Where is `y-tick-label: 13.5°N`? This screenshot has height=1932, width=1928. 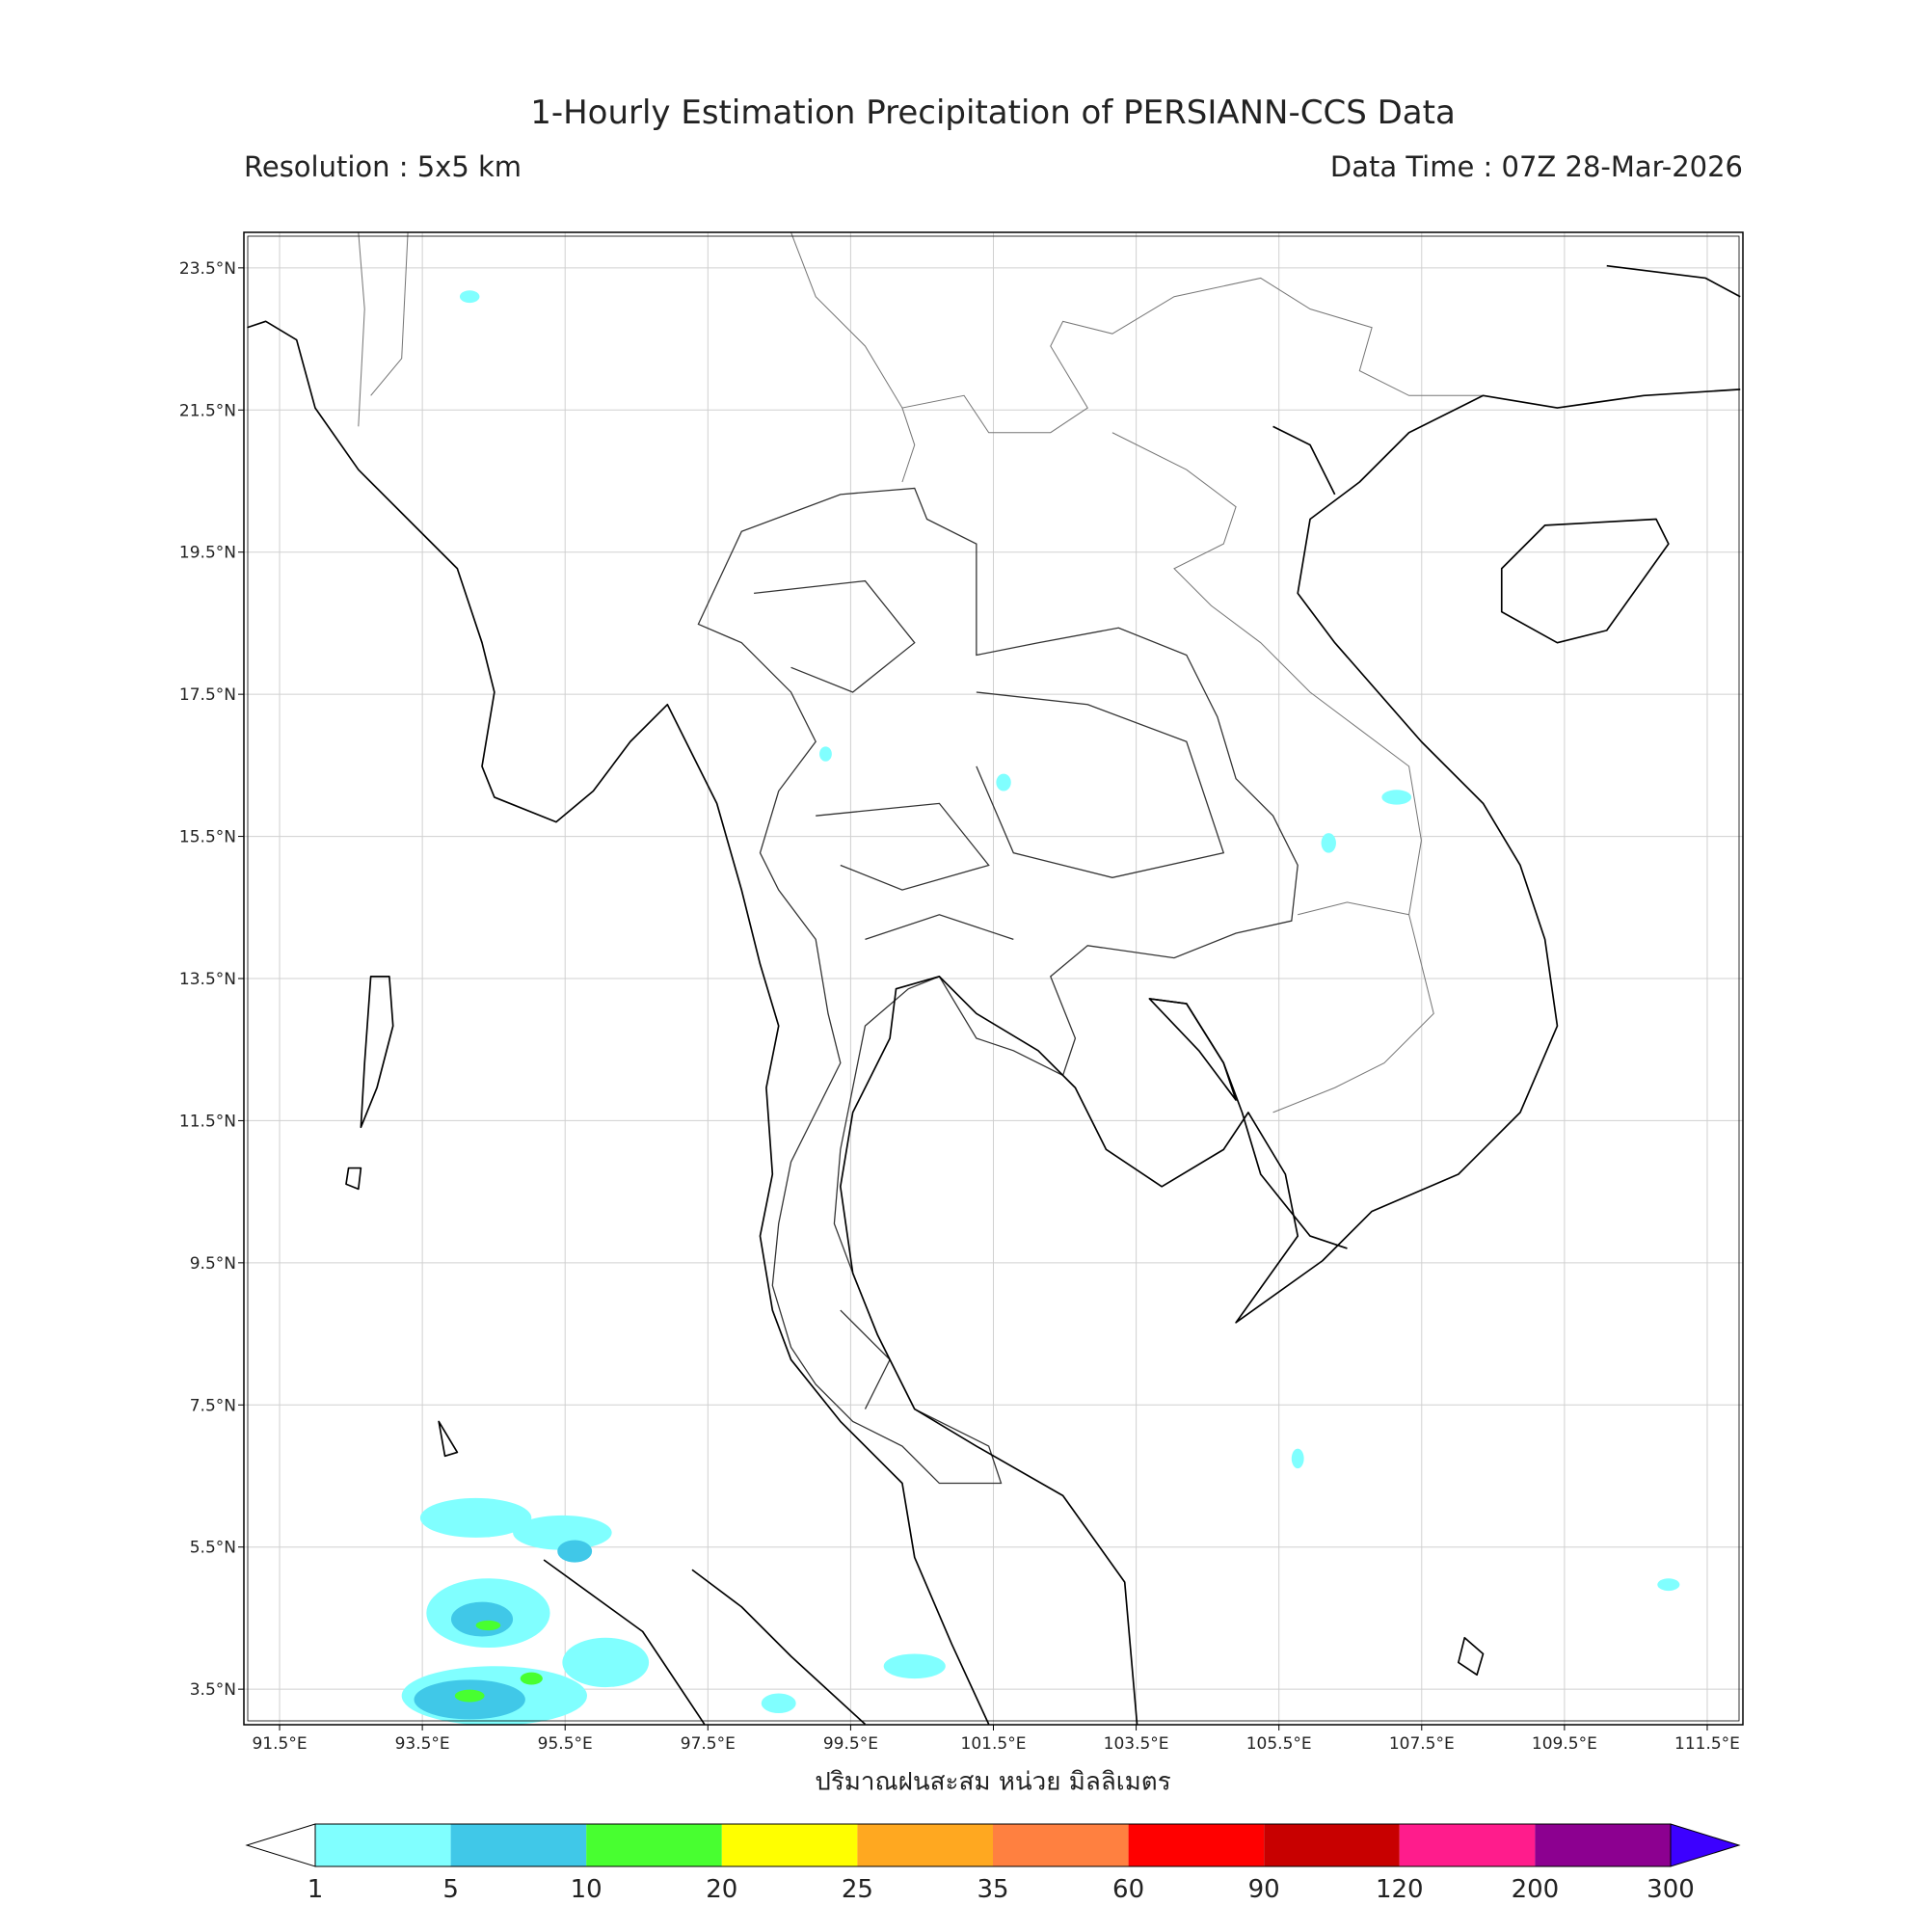 y-tick-label: 13.5°N is located at coordinates (207, 980).